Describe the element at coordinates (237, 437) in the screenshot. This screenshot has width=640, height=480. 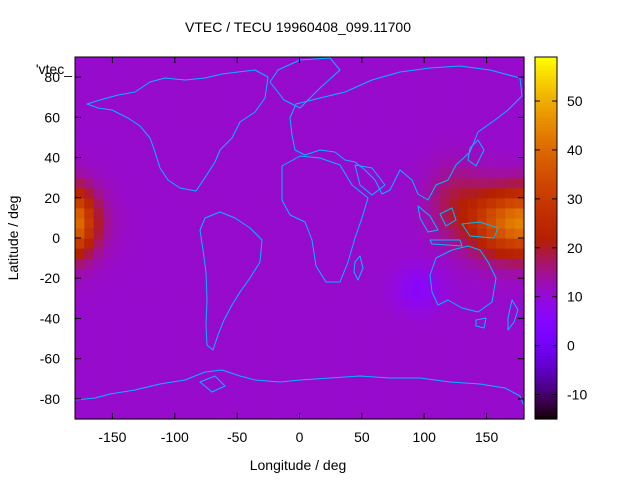
I see `x-tick-label: -50` at that location.